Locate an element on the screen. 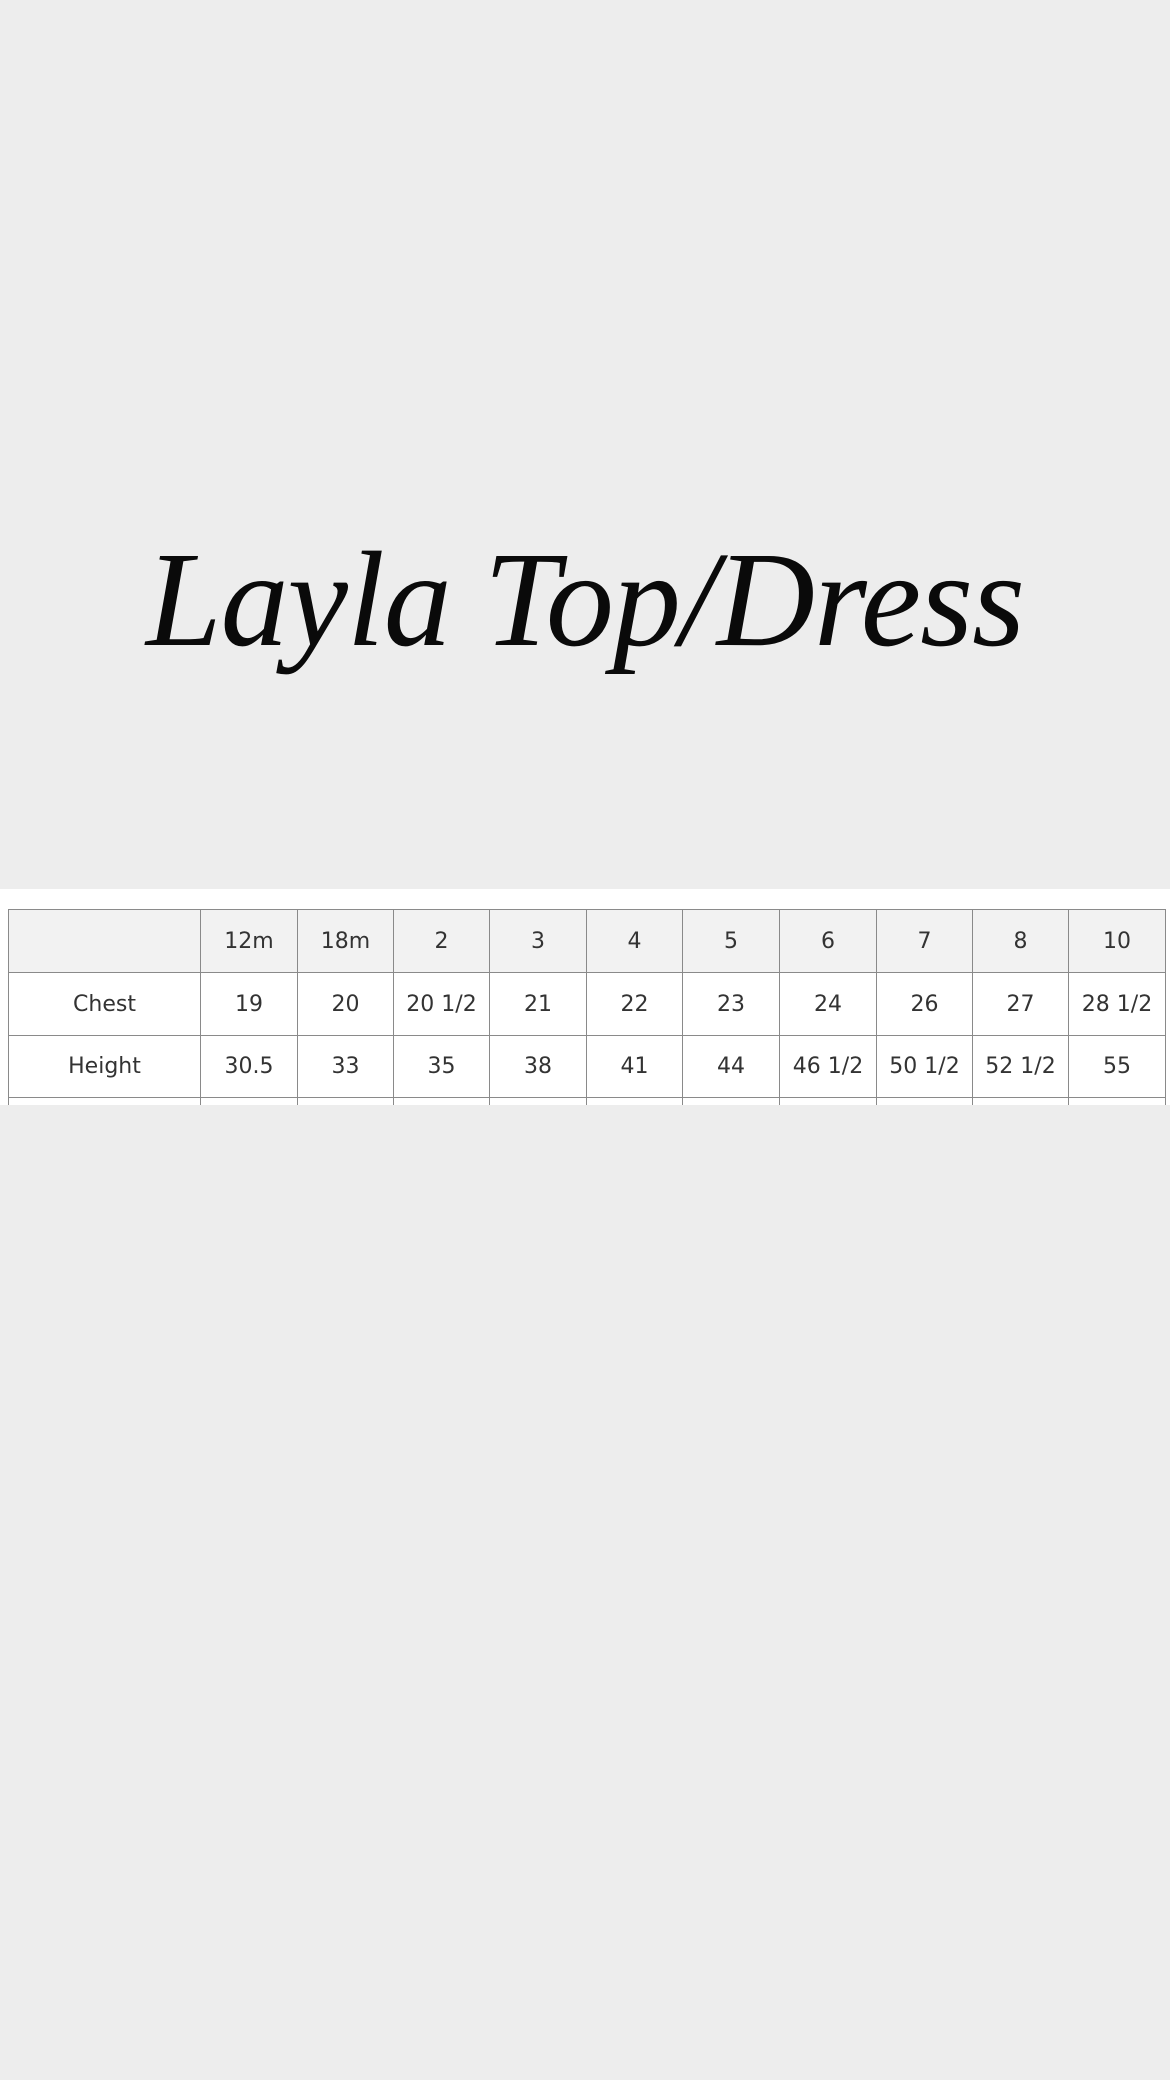  table-cell: 52 1/2 is located at coordinates (1020, 1066).